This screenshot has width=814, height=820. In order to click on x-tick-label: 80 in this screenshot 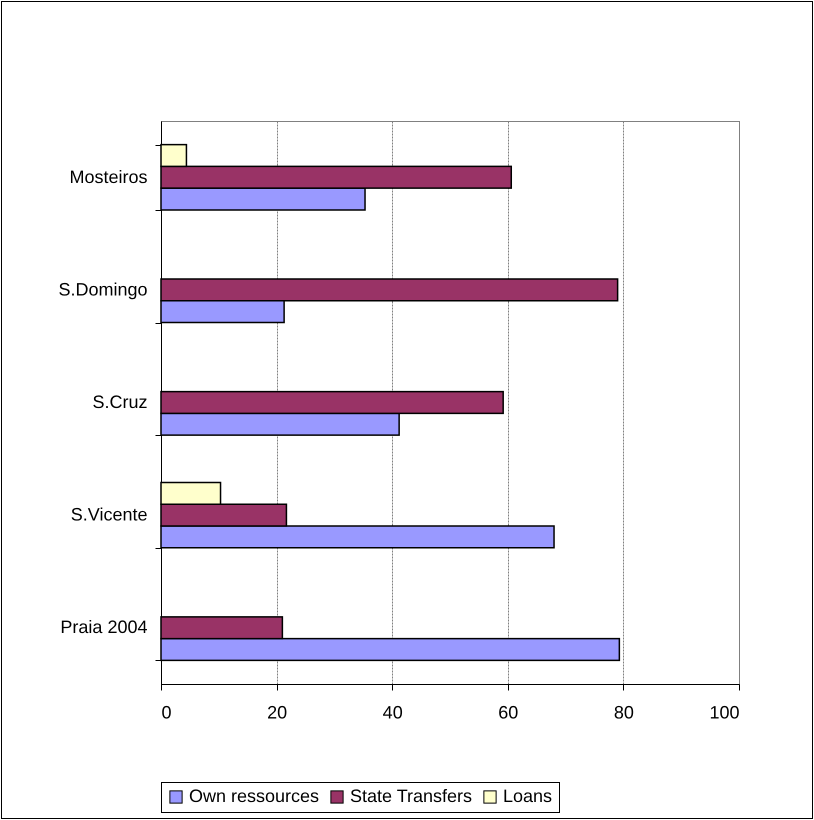, I will do `click(624, 712)`.